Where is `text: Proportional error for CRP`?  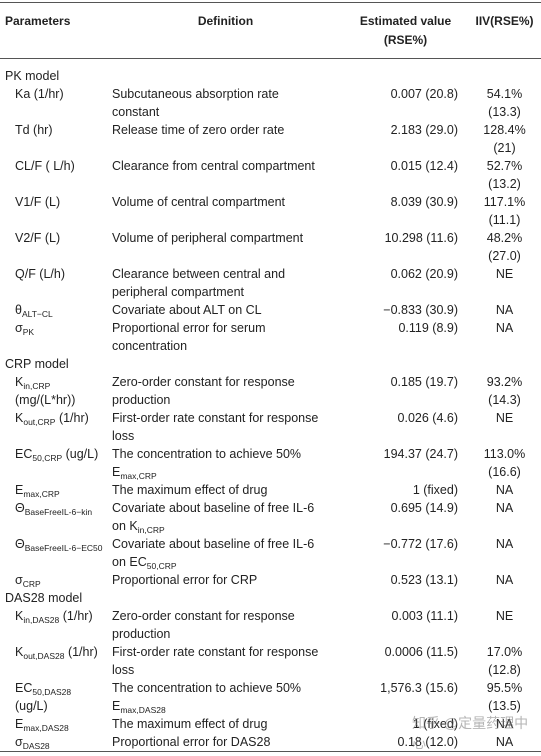 text: Proportional error for CRP is located at coordinates (185, 580).